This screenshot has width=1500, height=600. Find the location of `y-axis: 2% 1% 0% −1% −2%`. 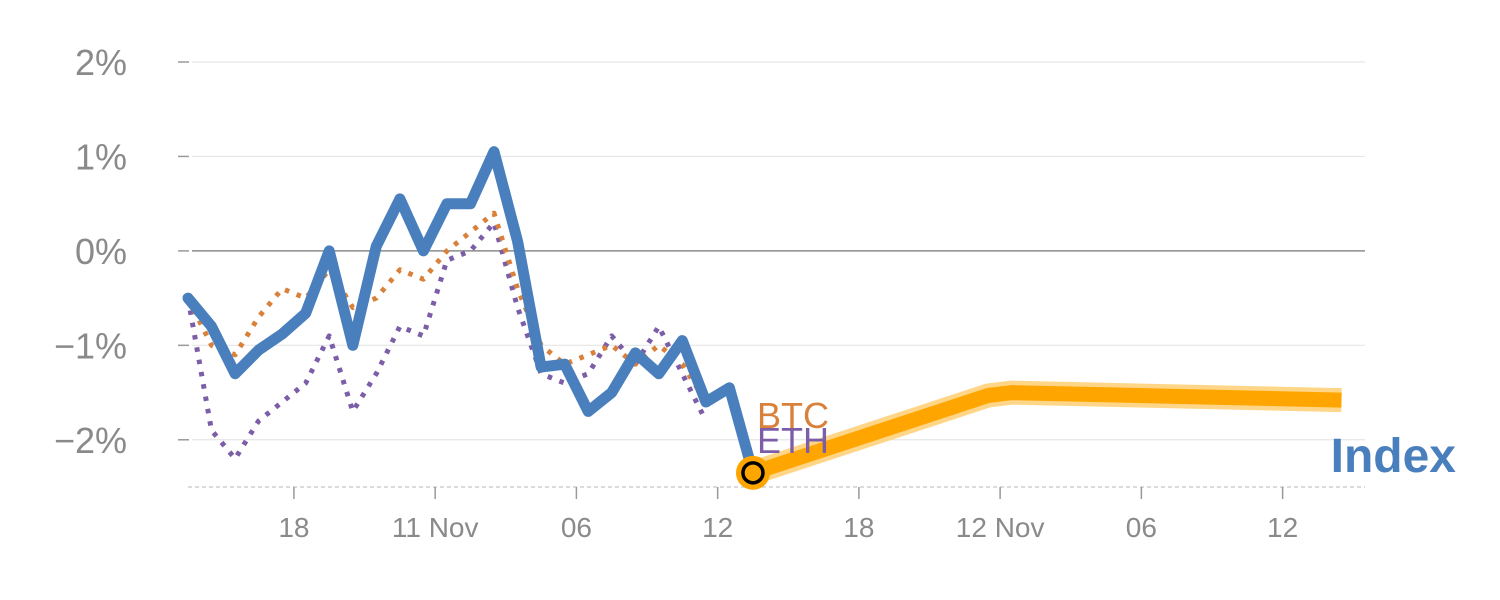

y-axis: 2% 1% 0% −1% −2% is located at coordinates (121, 251).